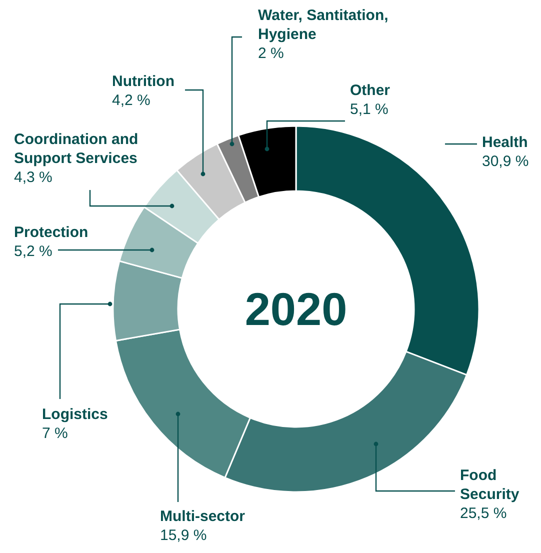  Describe the element at coordinates (203, 516) in the screenshot. I see `slice-label: Multi-sector` at that location.